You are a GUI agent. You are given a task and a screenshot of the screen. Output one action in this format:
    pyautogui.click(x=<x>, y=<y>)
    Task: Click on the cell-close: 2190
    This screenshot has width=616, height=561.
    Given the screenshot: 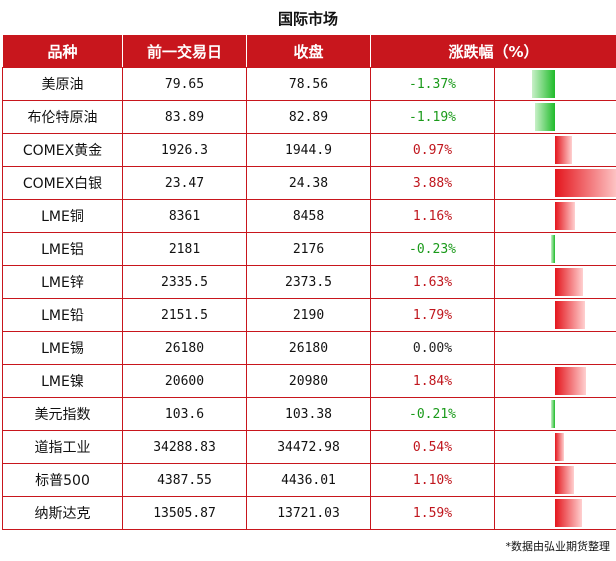 What is the action you would take?
    pyautogui.click(x=308, y=315)
    